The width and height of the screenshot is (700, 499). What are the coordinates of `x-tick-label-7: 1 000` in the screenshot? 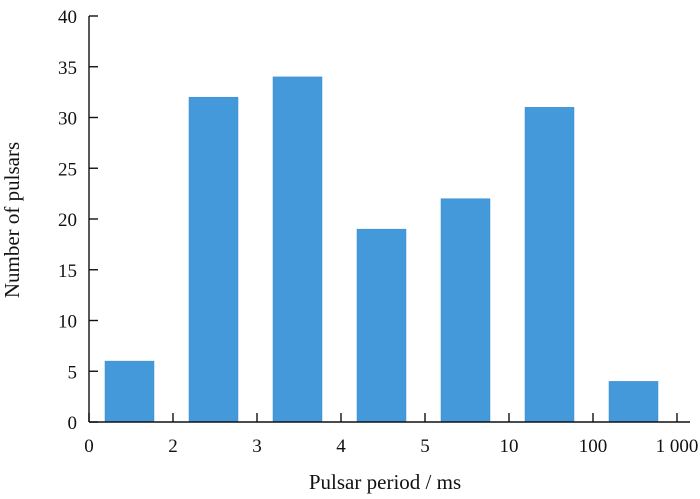 It's located at (677, 446).